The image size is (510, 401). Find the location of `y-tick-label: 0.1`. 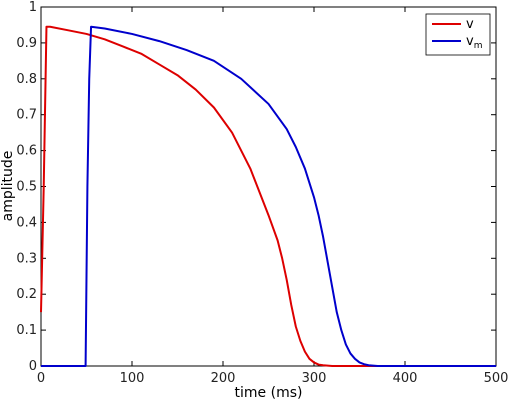

y-tick-label: 0.1 is located at coordinates (26, 330).